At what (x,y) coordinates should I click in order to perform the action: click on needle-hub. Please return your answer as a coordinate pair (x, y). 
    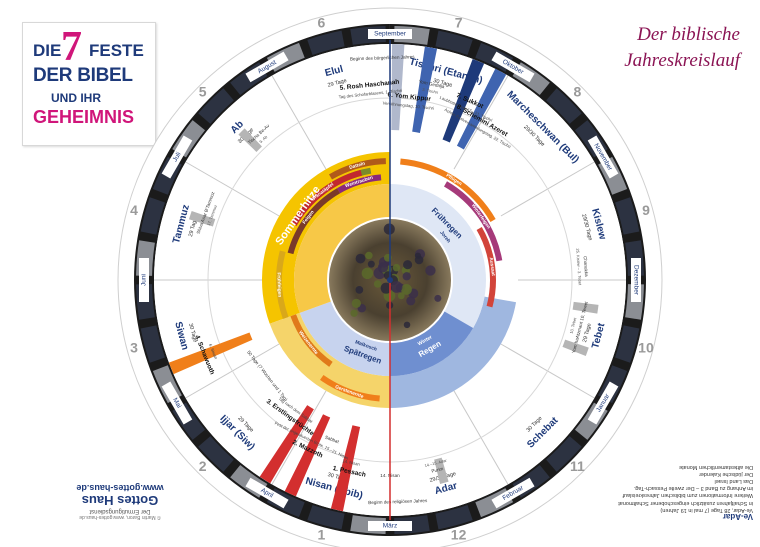
    Looking at the image, I should click on (390, 280).